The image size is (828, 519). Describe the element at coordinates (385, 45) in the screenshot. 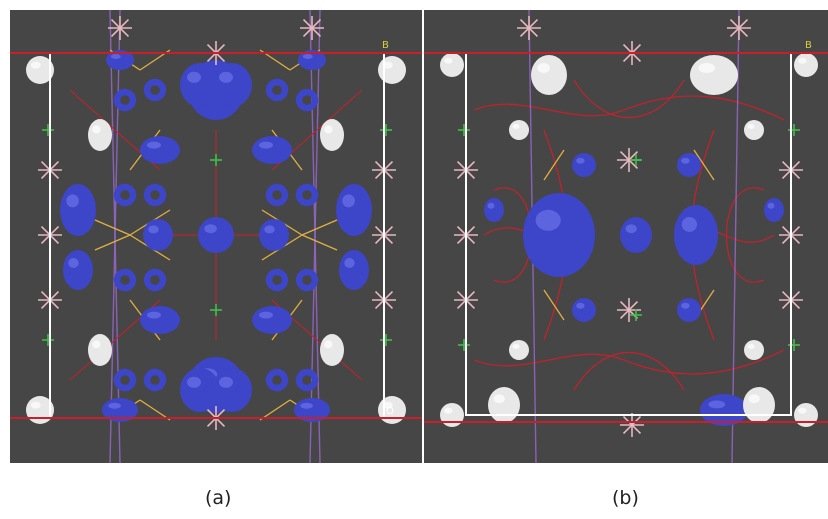

I see `axis-label-b-a: B` at that location.